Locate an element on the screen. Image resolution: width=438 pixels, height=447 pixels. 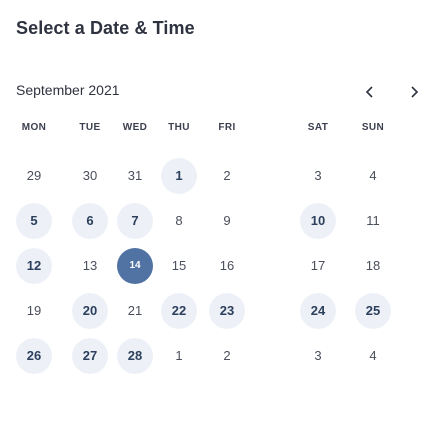
previous-month-button is located at coordinates (370, 92).